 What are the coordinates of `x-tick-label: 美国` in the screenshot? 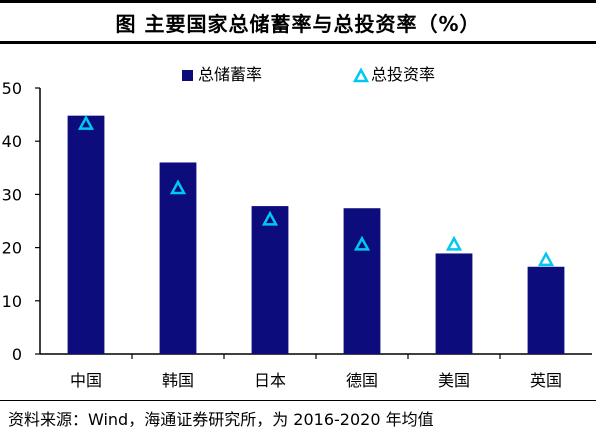 It's located at (454, 380).